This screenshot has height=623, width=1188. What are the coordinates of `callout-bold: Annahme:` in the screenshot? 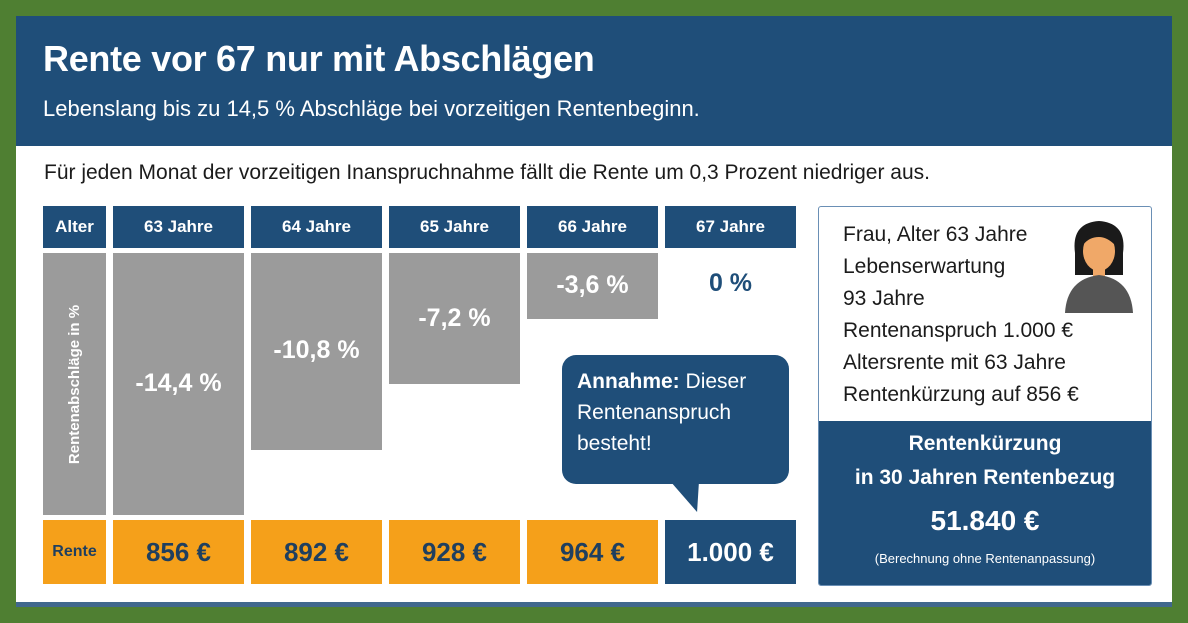 It's located at (628, 381).